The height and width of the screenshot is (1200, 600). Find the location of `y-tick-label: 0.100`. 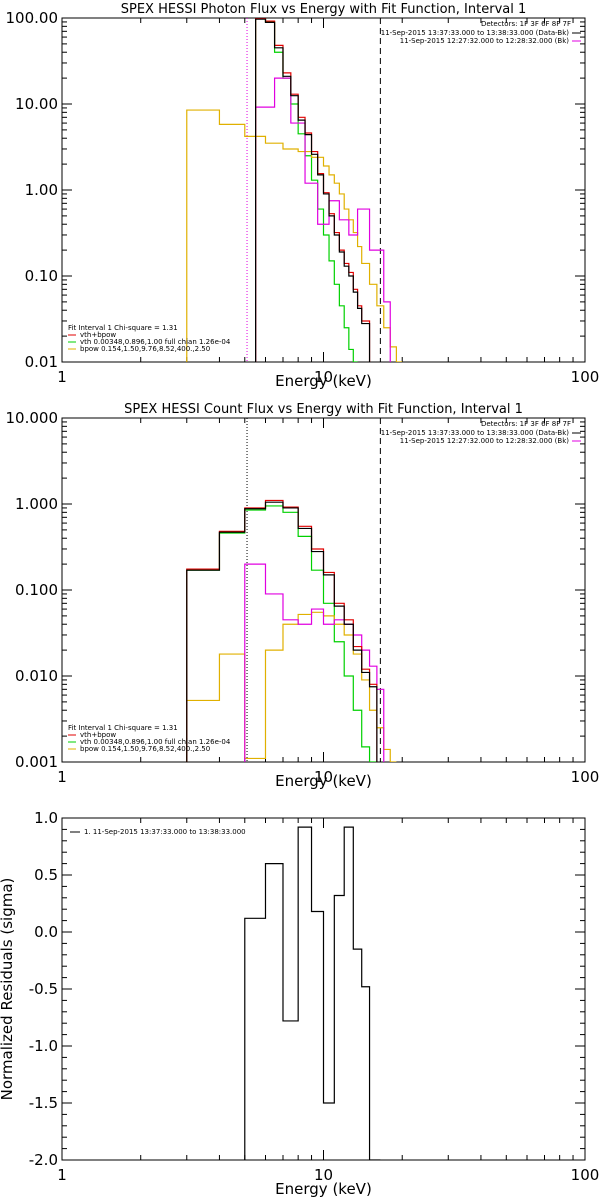

y-tick-label: 0.100 is located at coordinates (36, 590).